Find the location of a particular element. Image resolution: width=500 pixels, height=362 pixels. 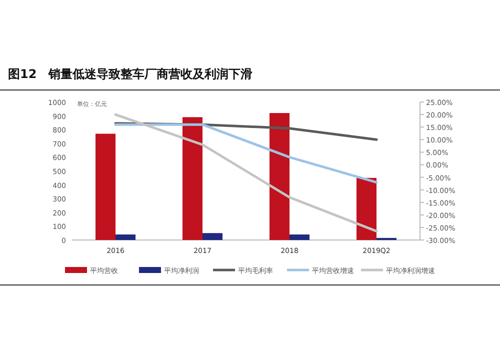

chart-title: 图12 销量低迷导致整车厂商营收及利润下滑 is located at coordinates (130, 74).